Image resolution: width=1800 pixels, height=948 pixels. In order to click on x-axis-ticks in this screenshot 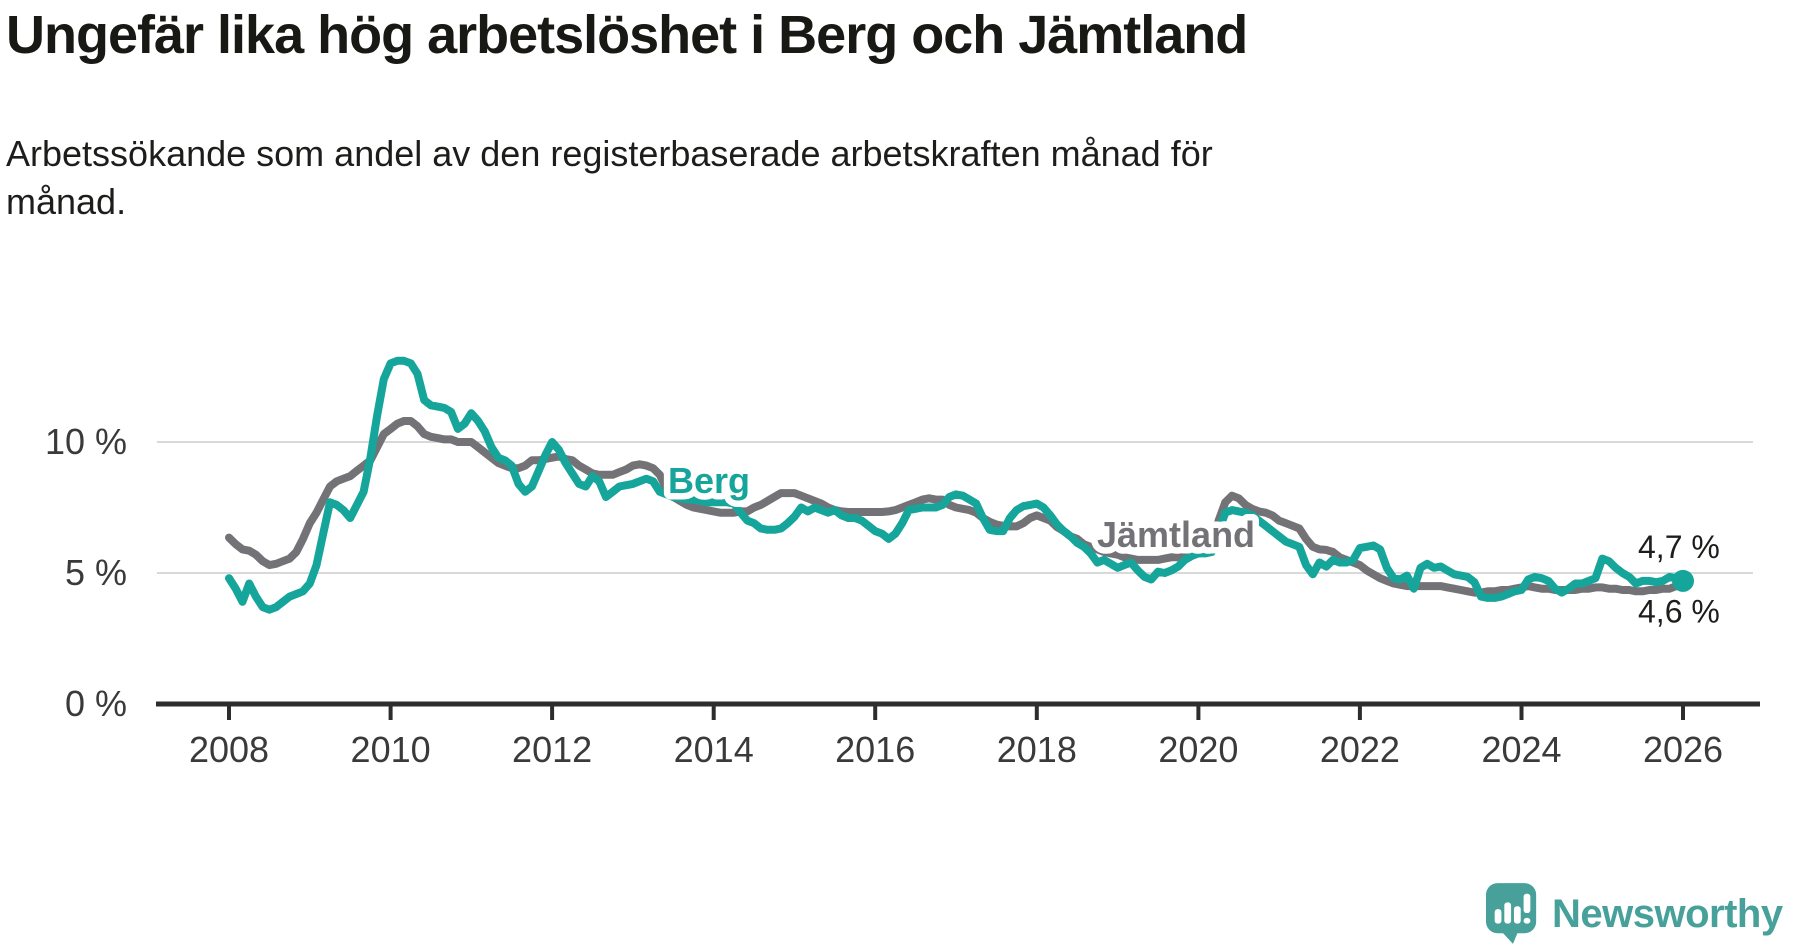, I will do `click(956, 712)`.